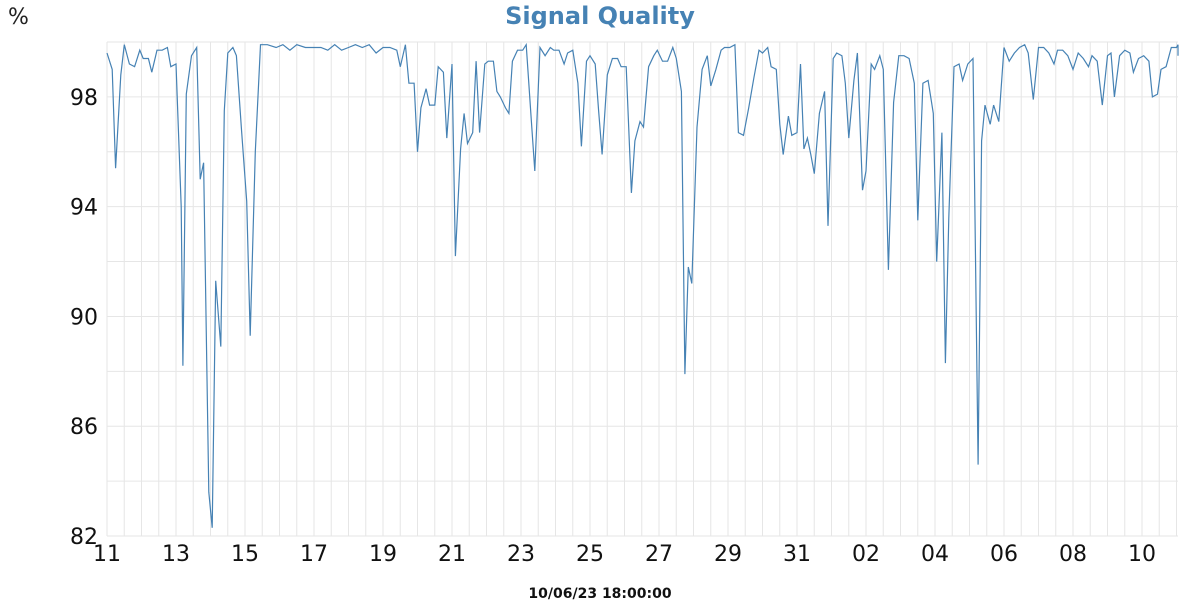 This screenshot has width=1200, height=600. I want to click on y-tick-labels: 82 86 90 94 98, so click(84, 318).